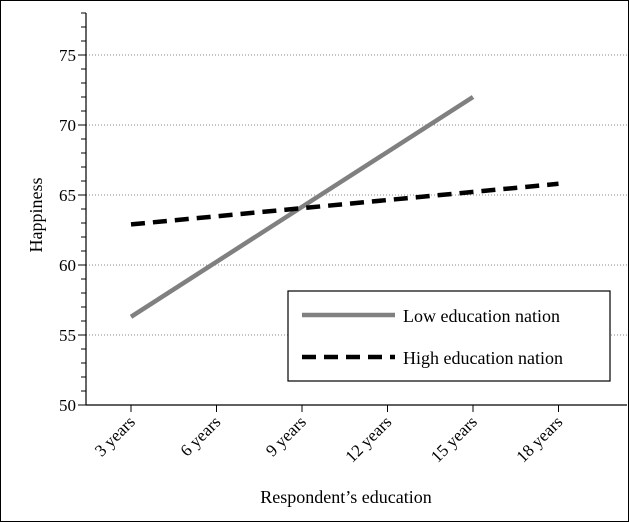 This screenshot has width=629, height=522. What do you see at coordinates (368, 439) in the screenshot?
I see `x-tick-label-3: 12 years` at bounding box center [368, 439].